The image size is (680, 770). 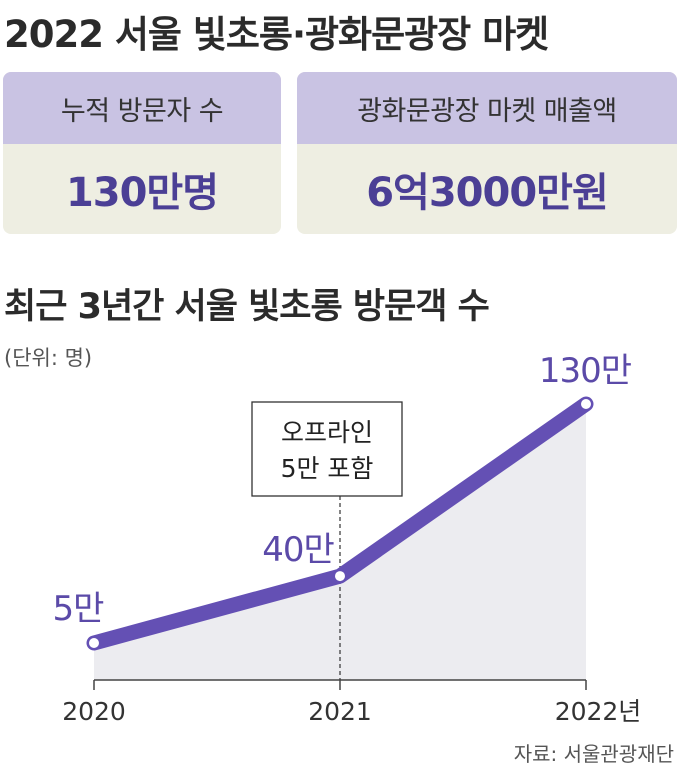 I want to click on x-tick-label: 2020, so click(x=94, y=711).